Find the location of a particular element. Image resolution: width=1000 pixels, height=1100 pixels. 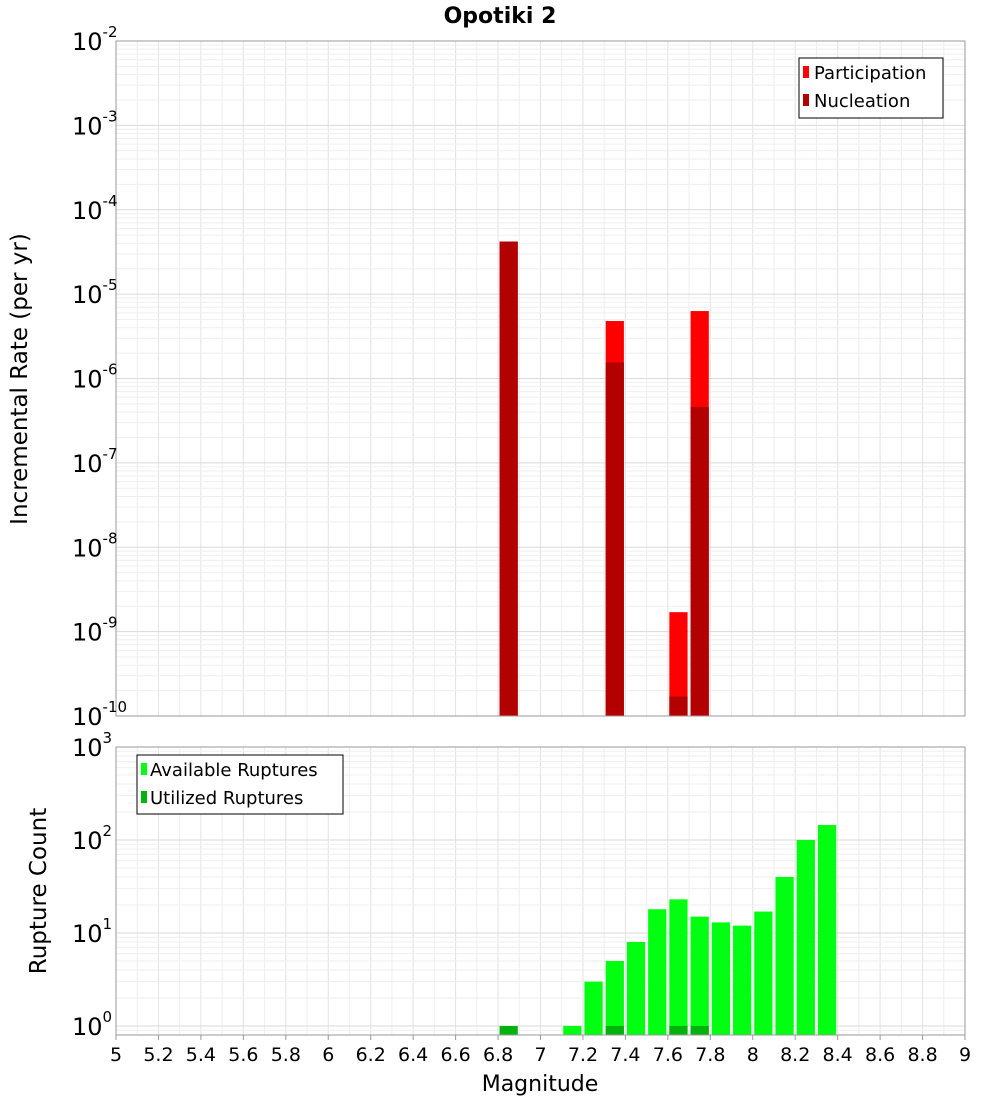

x-tick-label: 6.6 is located at coordinates (455, 1055).